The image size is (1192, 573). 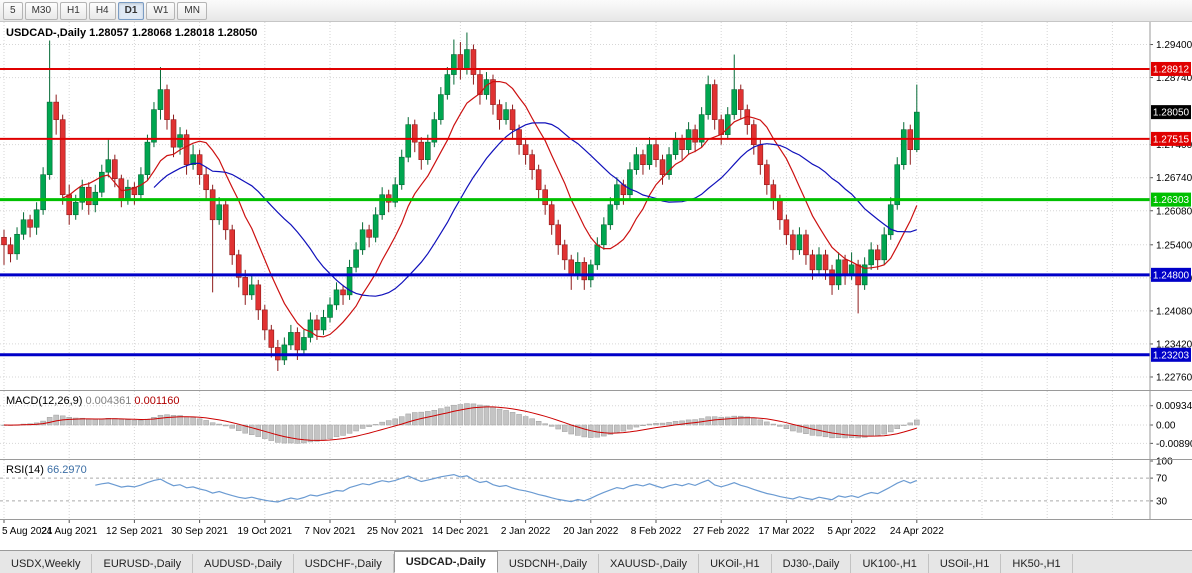 I want to click on timeframe-button-d1: D1, so click(x=131, y=10).